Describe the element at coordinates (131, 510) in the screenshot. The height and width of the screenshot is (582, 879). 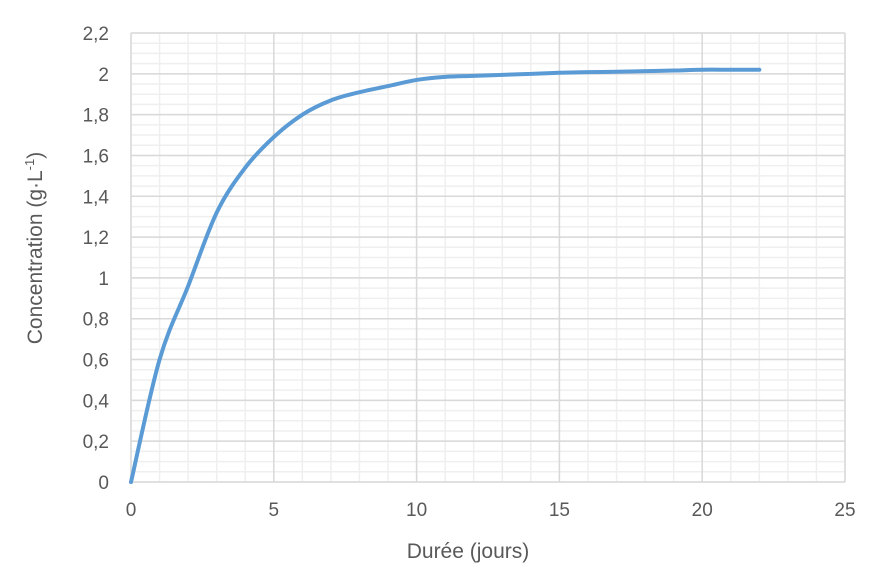
I see `x-tick-label: 0` at that location.